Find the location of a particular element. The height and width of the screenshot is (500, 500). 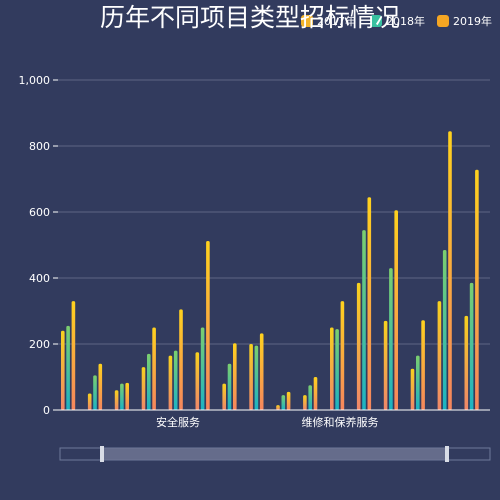

bar-2019年-6 is located at coordinates (235, 376).